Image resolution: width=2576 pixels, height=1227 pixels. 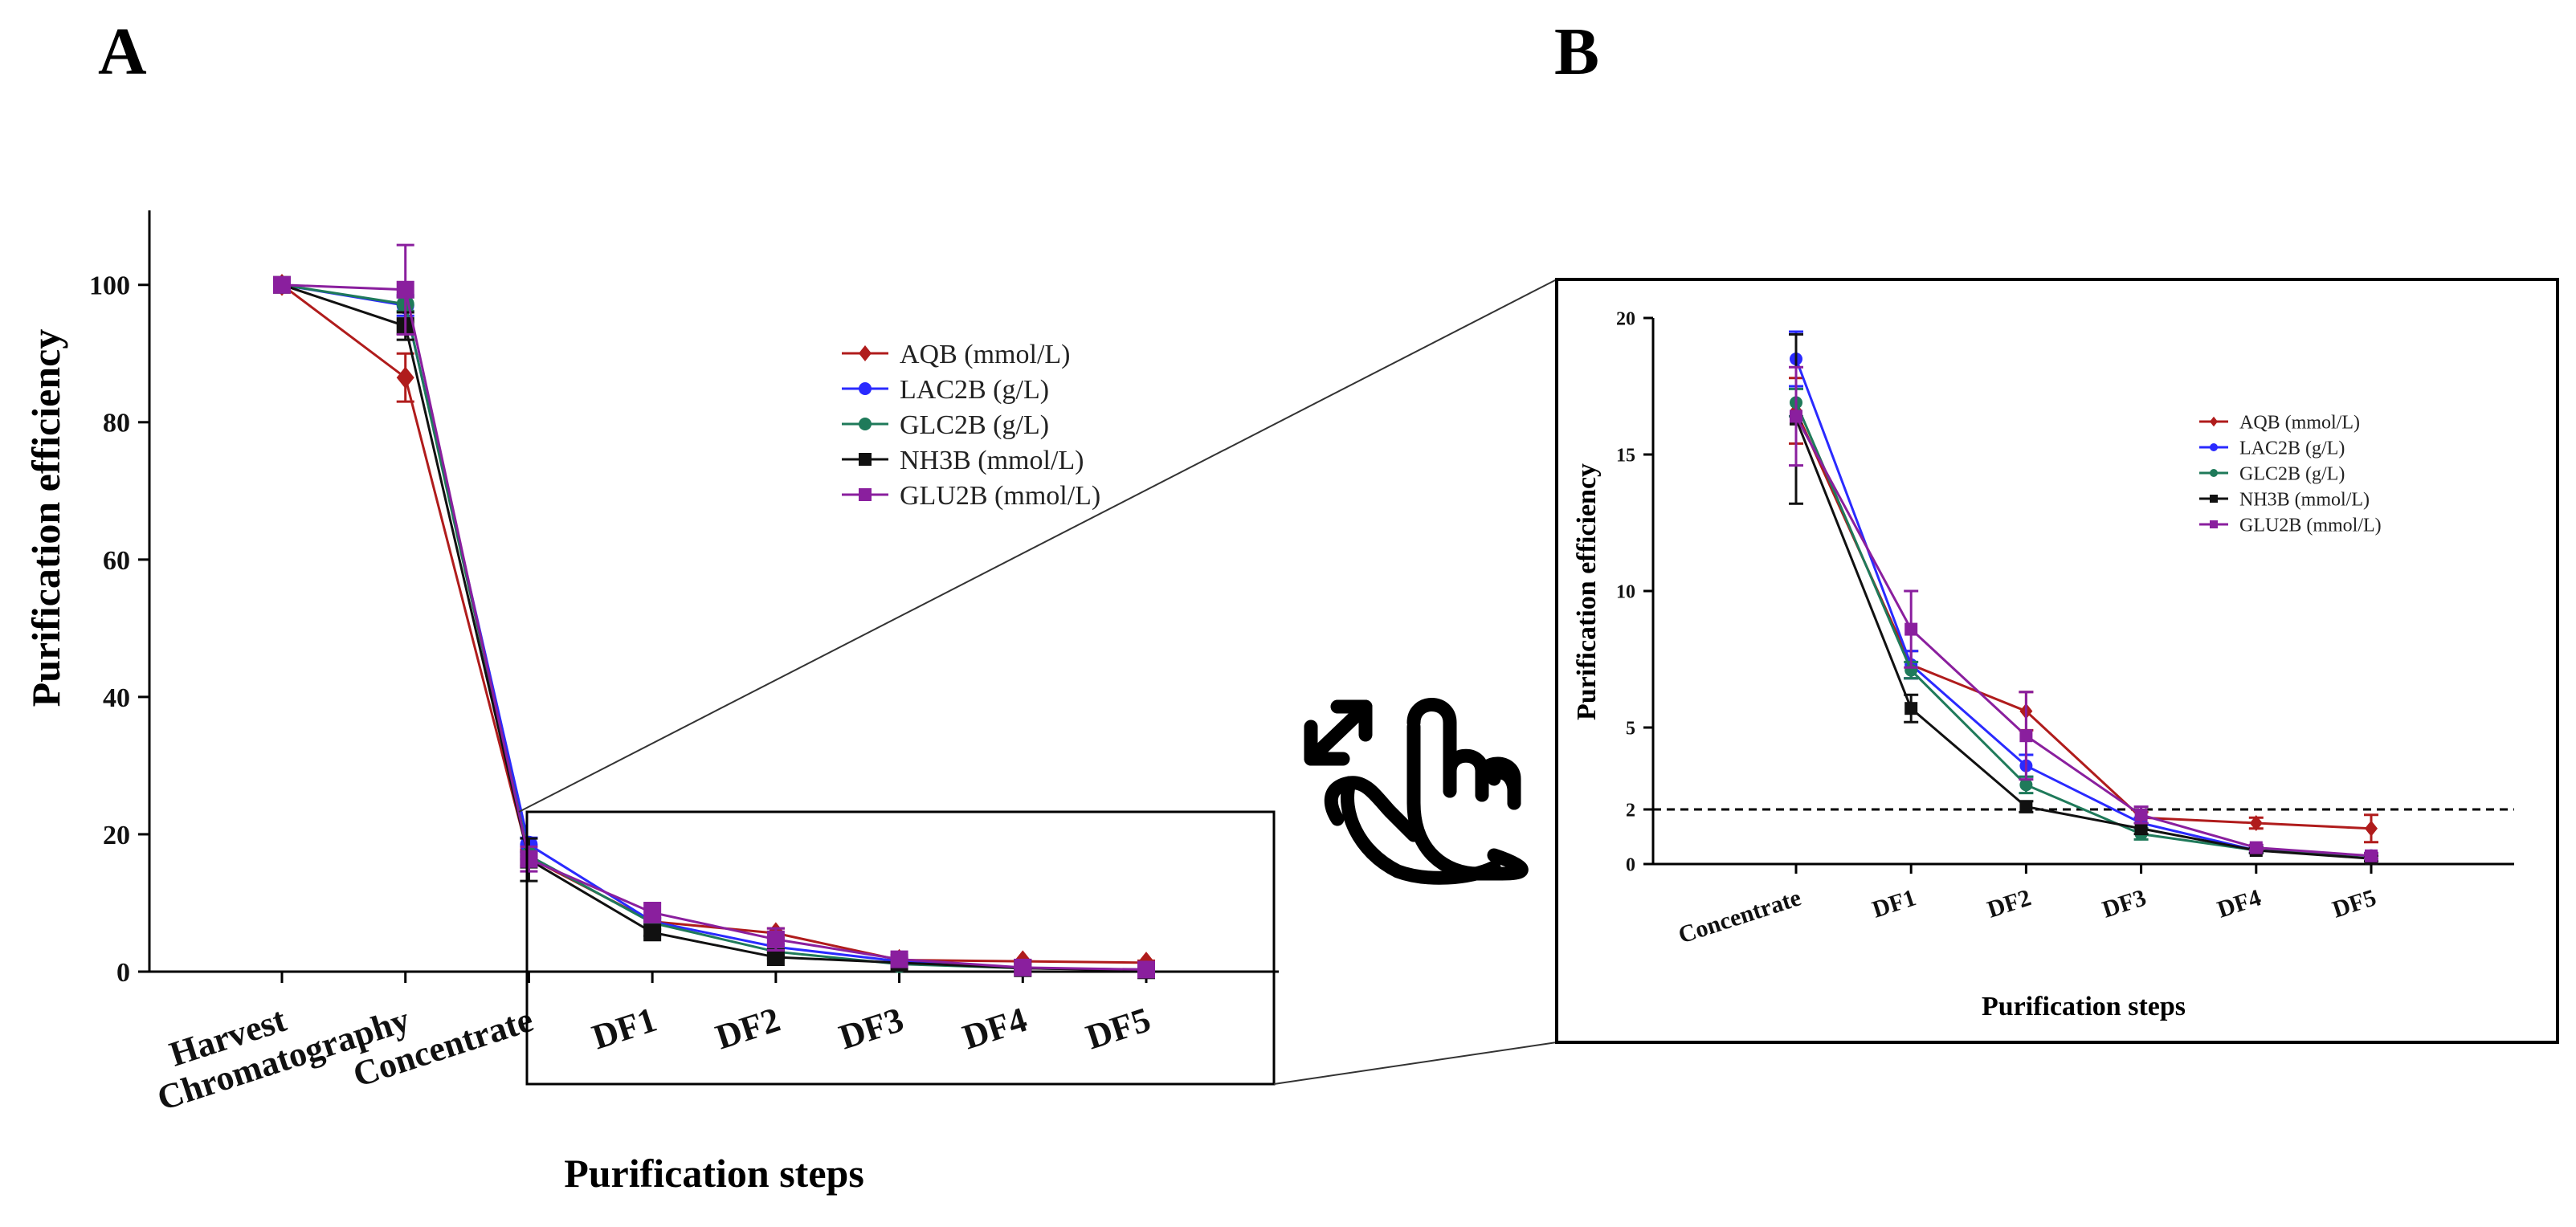 I want to click on chart-b-y-tick-label: 15, so click(x=1625, y=455).